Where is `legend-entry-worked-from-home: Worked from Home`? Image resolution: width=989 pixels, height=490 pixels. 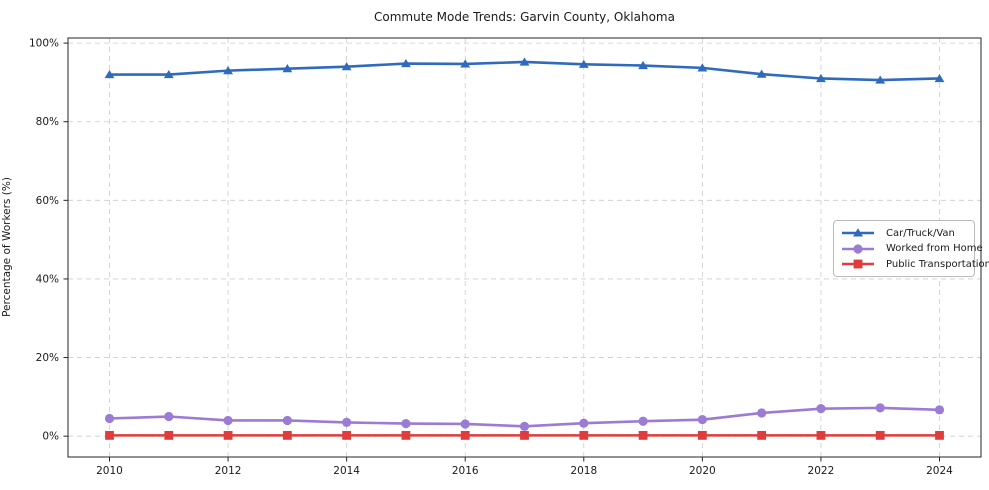
legend-entry-worked-from-home: Worked from Home is located at coordinates (912, 249).